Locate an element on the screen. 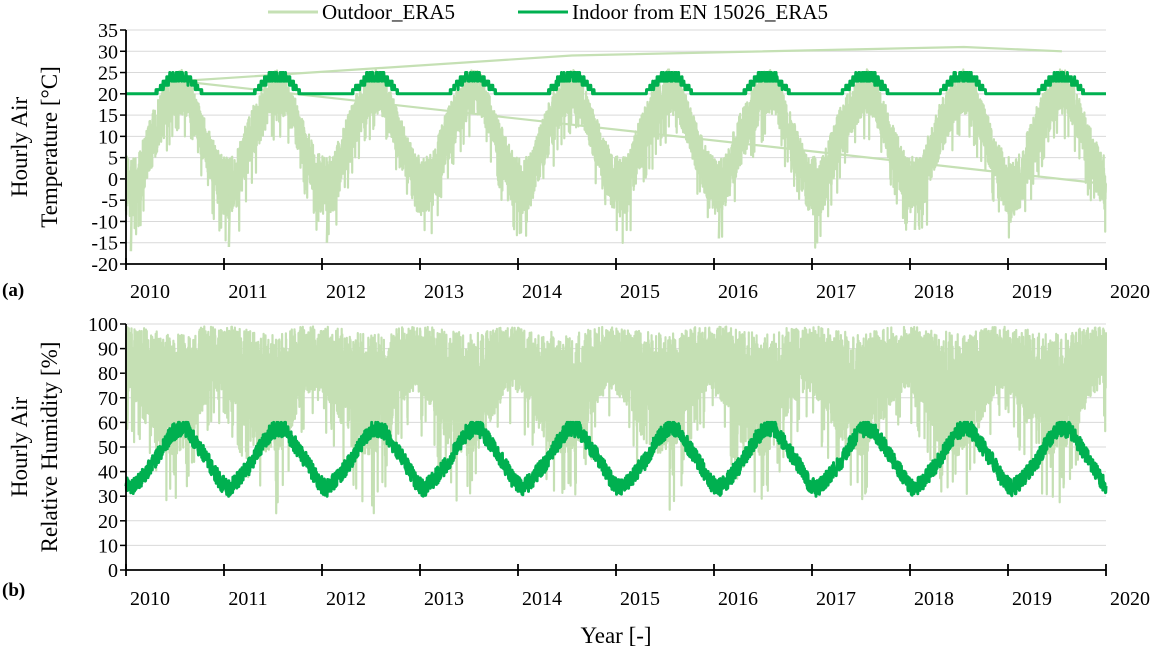 The width and height of the screenshot is (1156, 658). y-tick-label: 5 is located at coordinates (113, 159).